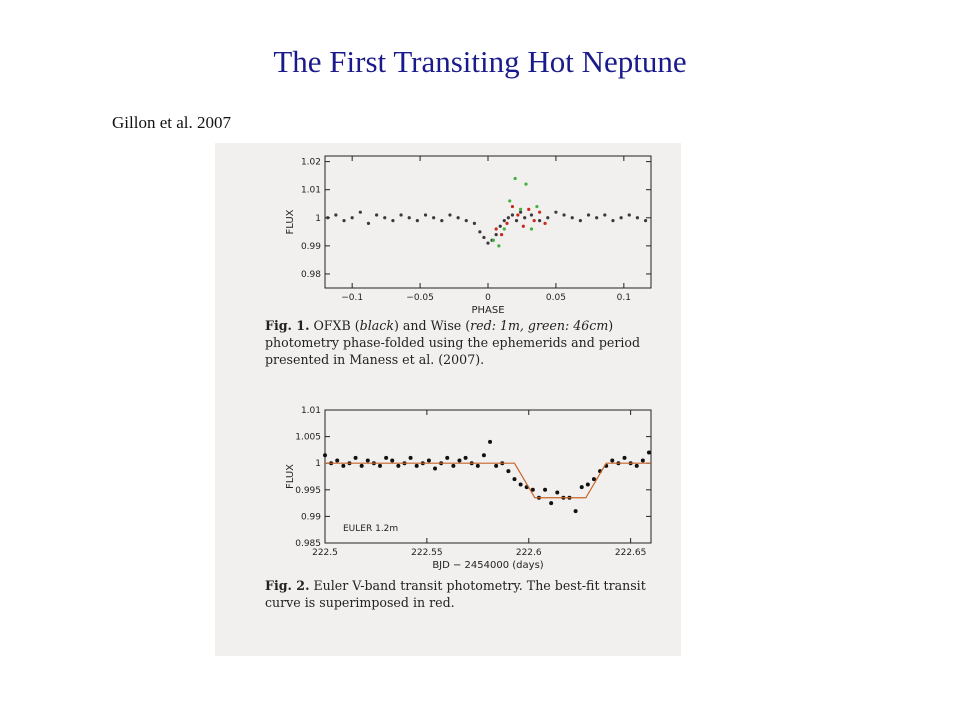  Describe the element at coordinates (308, 491) in the screenshot. I see `y-tick-label: 0.995` at that location.